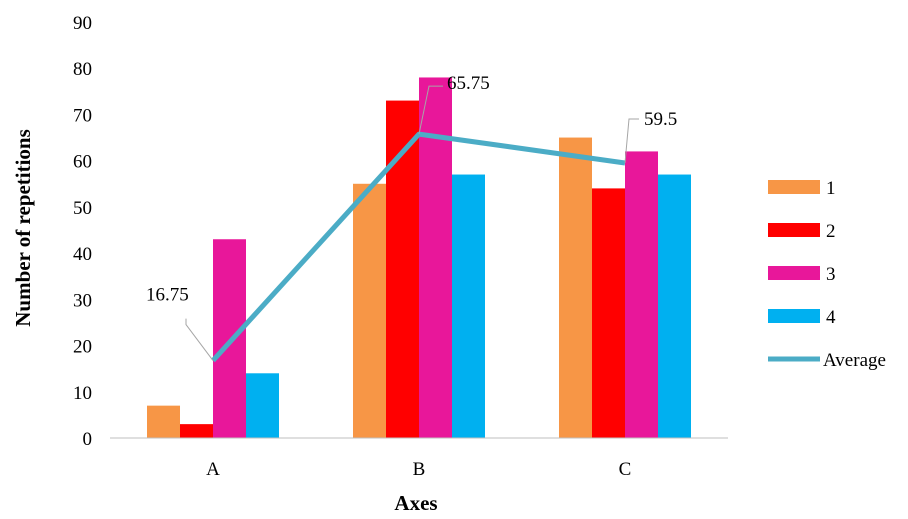  What do you see at coordinates (82, 300) in the screenshot?
I see `y-tick-label: 30` at bounding box center [82, 300].